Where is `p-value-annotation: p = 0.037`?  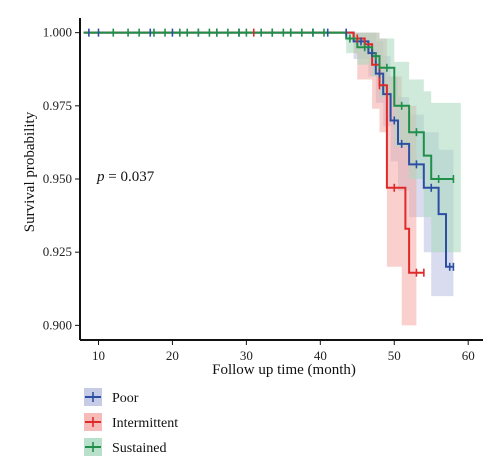
p-value-annotation: p = 0.037 is located at coordinates (125, 177).